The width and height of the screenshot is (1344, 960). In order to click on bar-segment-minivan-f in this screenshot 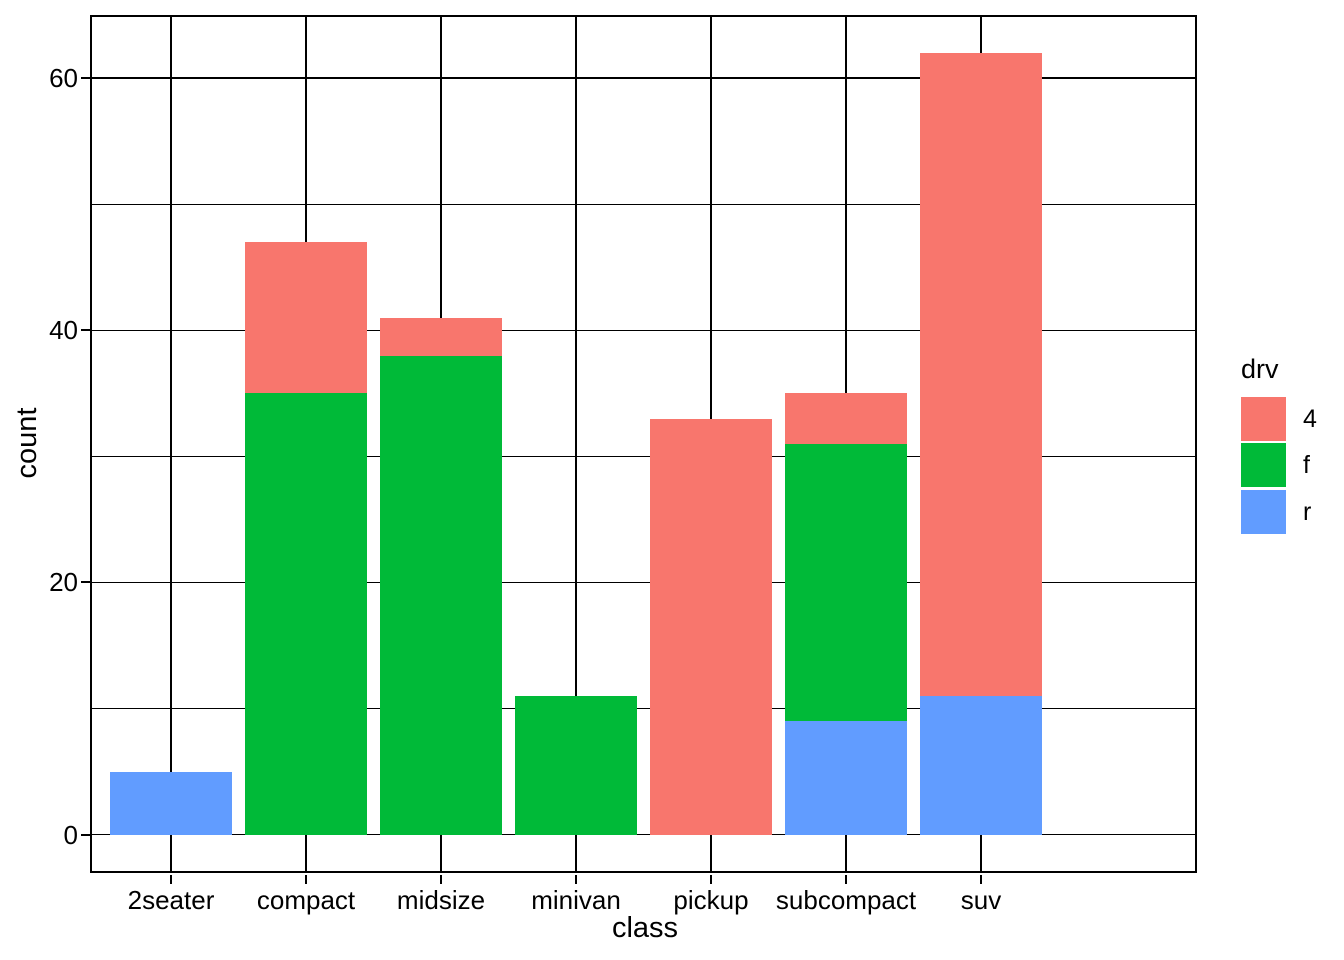, I will do `click(576, 765)`.